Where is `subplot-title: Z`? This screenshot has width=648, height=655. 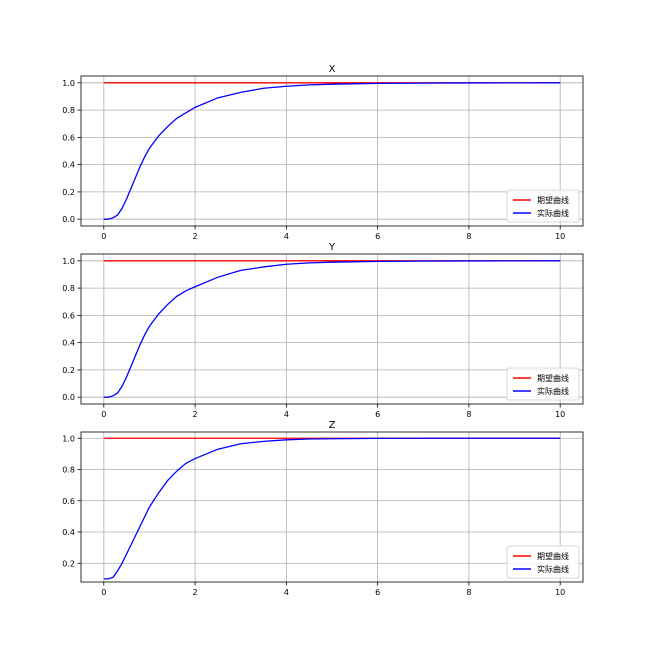 subplot-title: Z is located at coordinates (332, 425).